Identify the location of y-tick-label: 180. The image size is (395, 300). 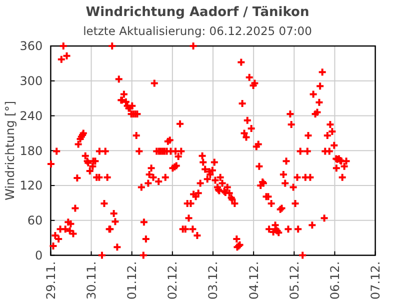
(31, 151).